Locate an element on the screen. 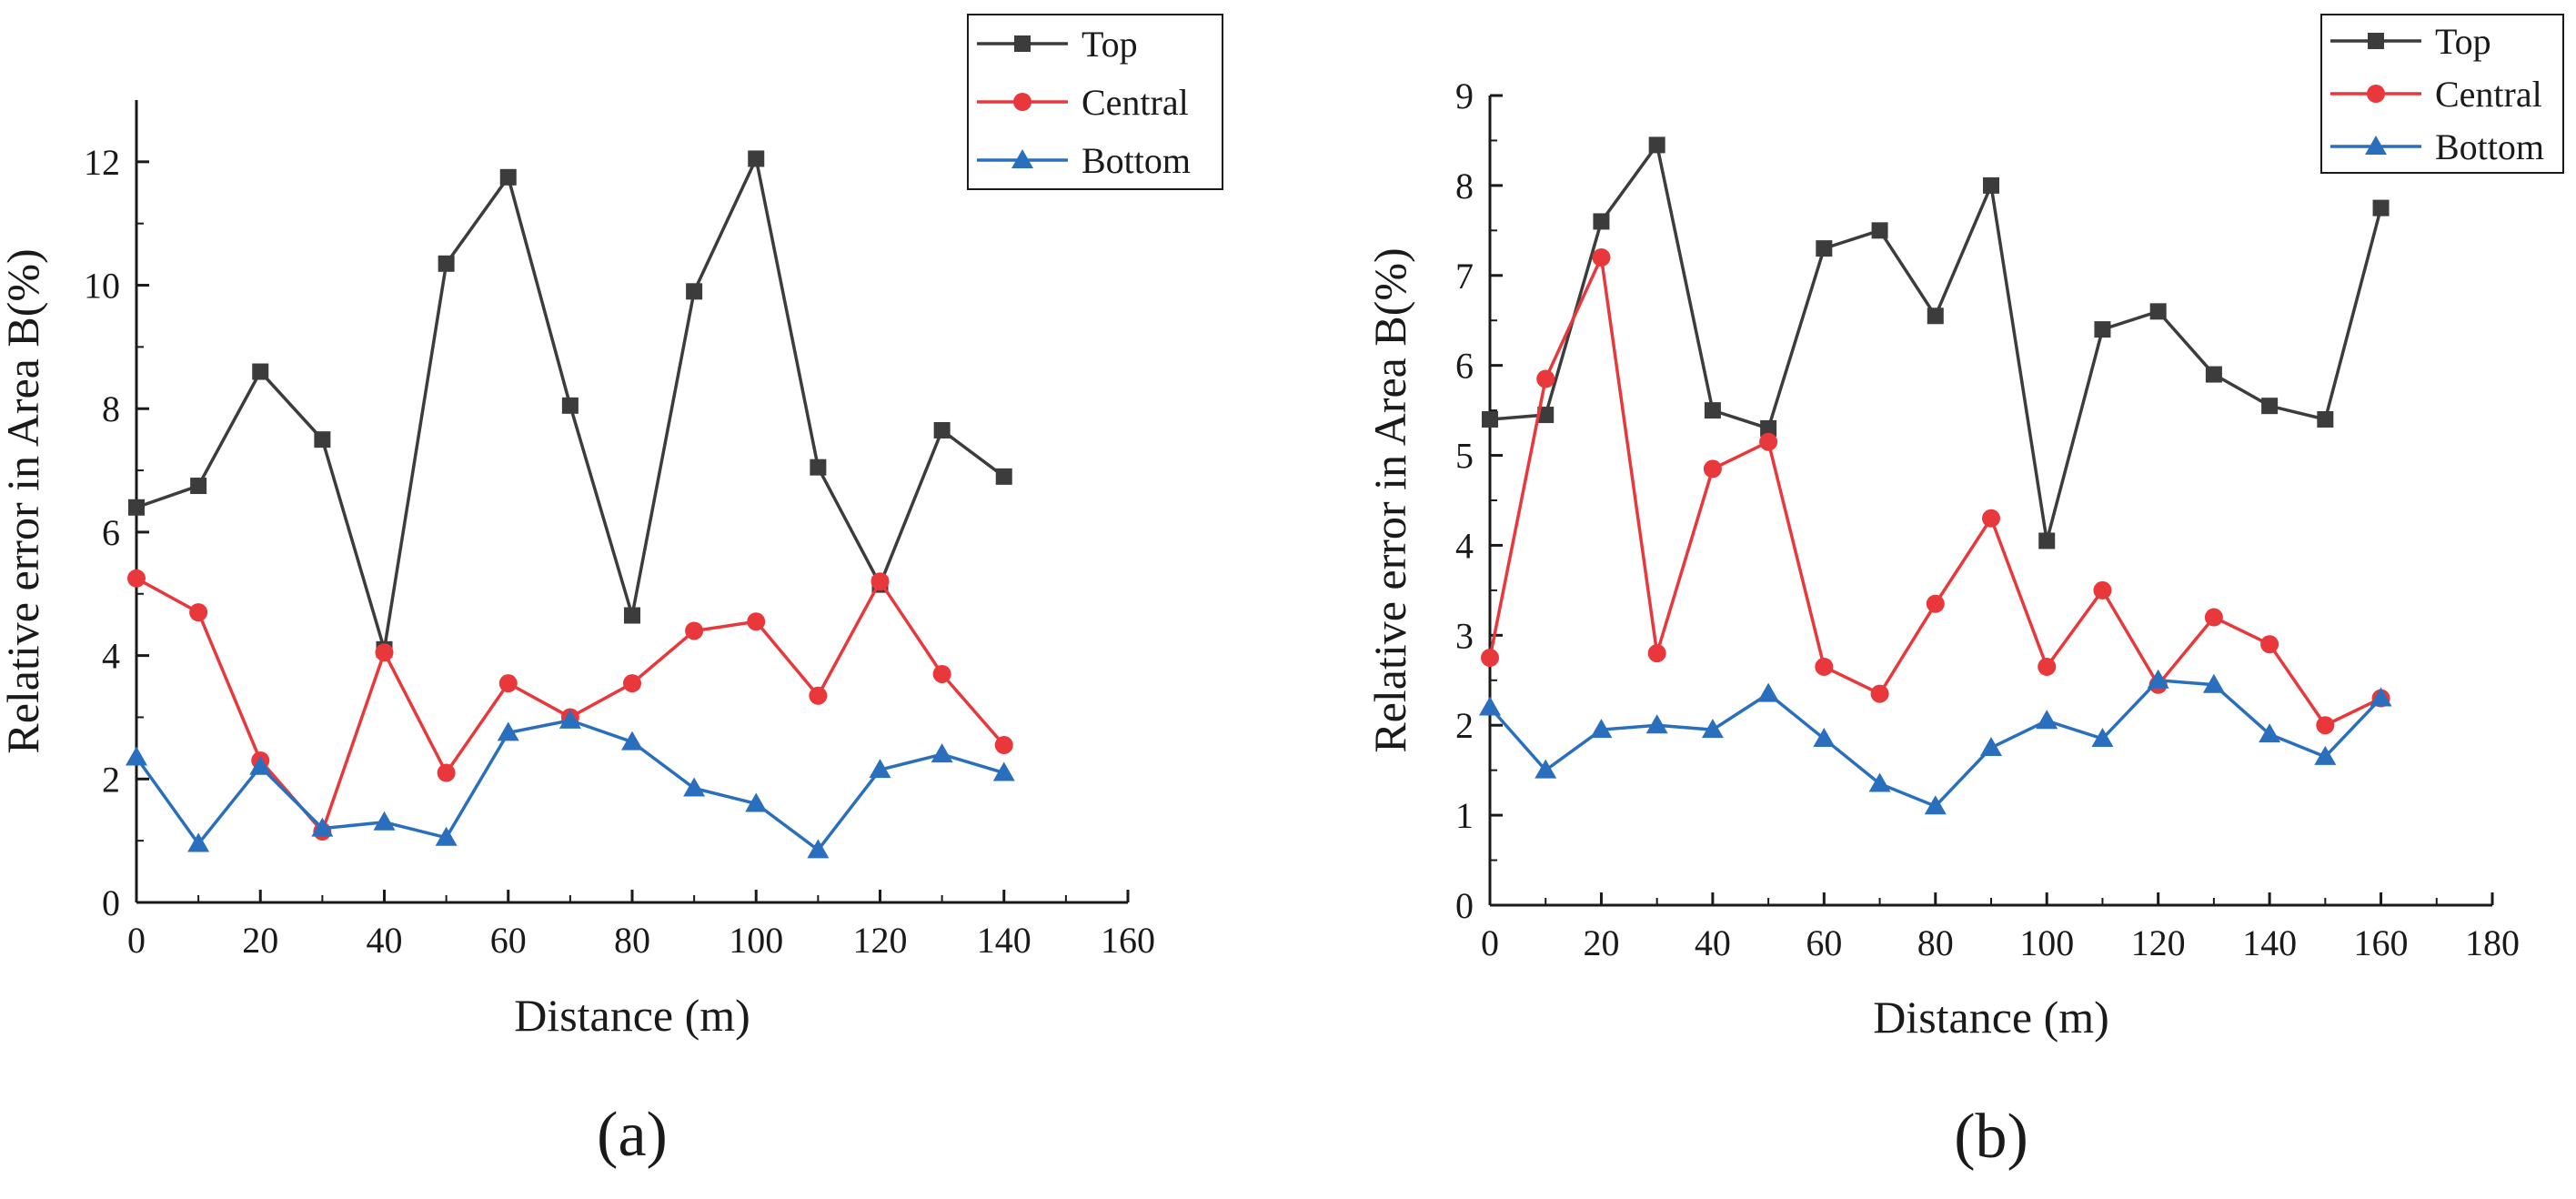 The width and height of the screenshot is (2576, 1199). legend-marker-bottom is located at coordinates (1022, 158).